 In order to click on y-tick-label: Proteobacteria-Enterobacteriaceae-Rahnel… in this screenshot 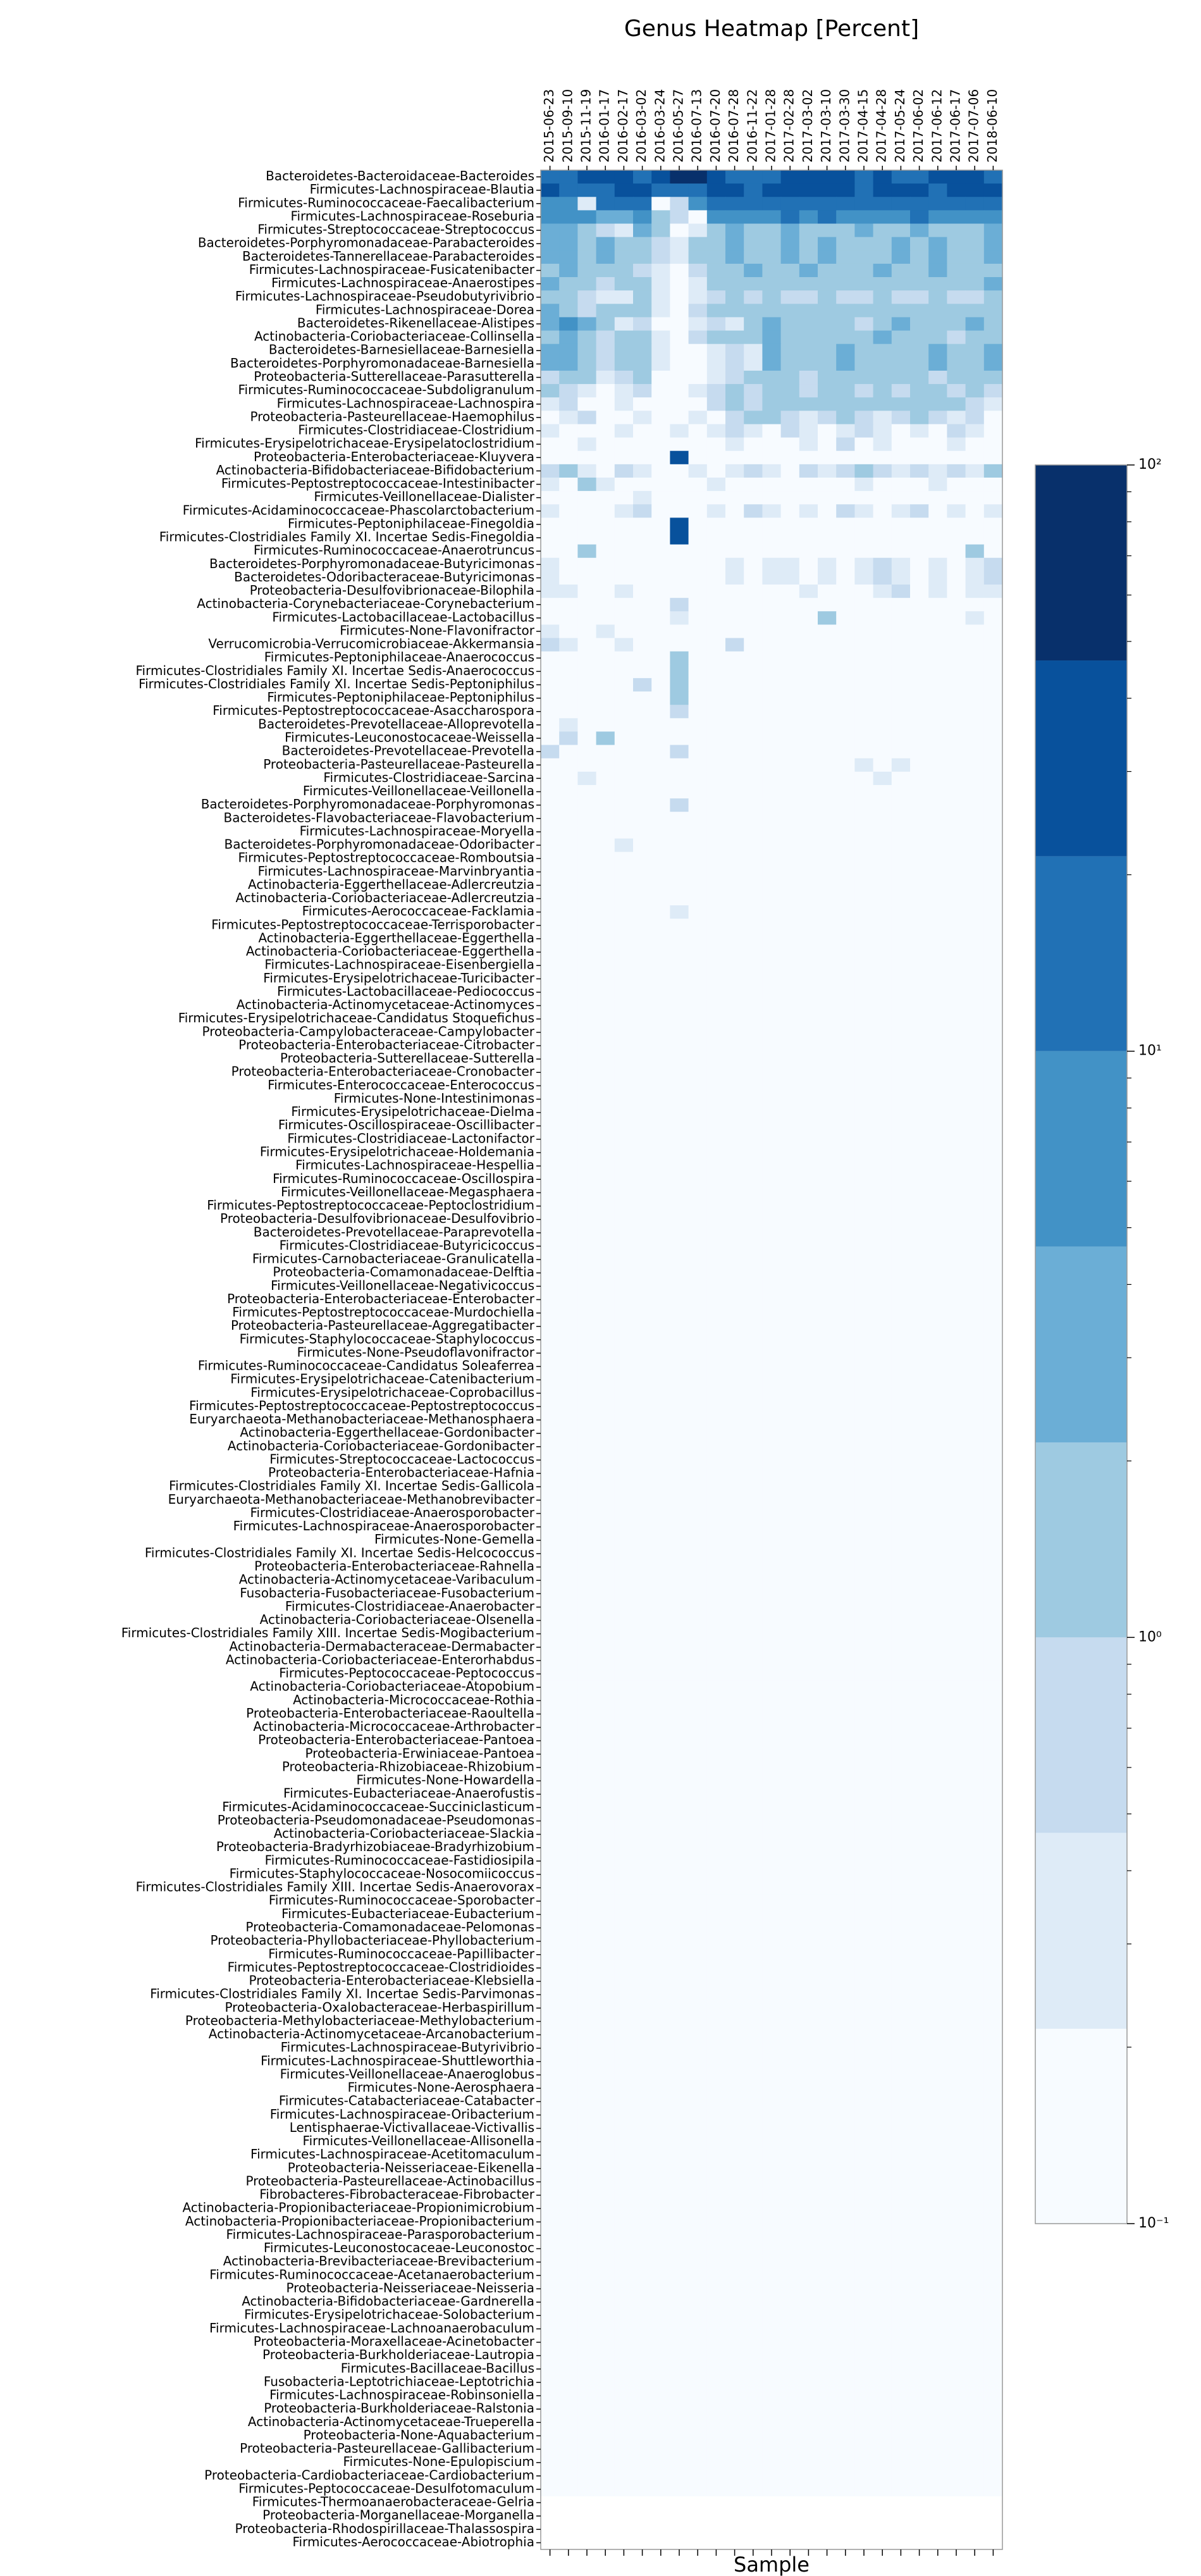, I will do `click(394, 1567)`.